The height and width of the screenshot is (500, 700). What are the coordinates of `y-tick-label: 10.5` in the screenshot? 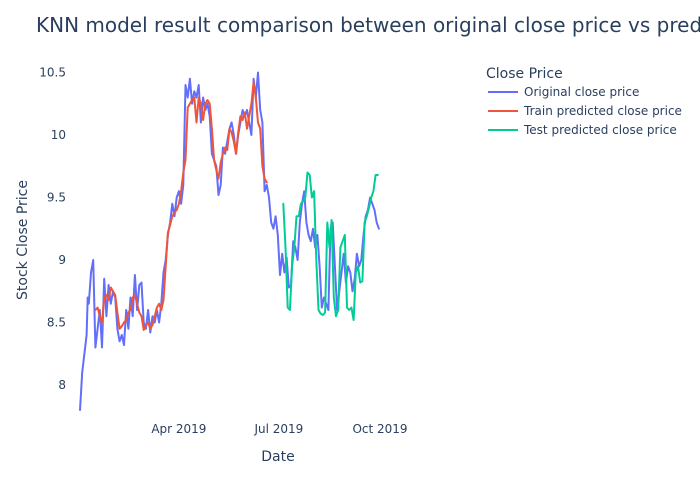 It's located at (52, 73).